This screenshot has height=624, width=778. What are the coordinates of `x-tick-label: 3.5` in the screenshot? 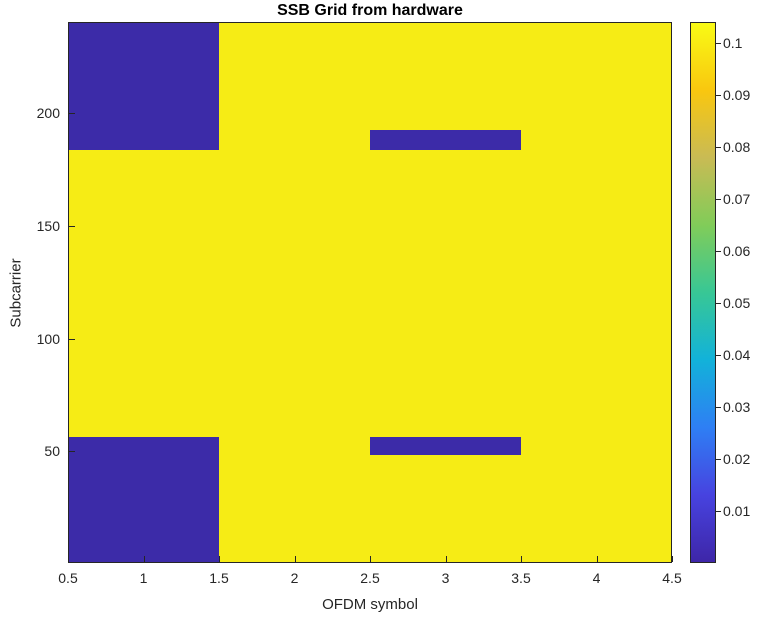 It's located at (521, 578).